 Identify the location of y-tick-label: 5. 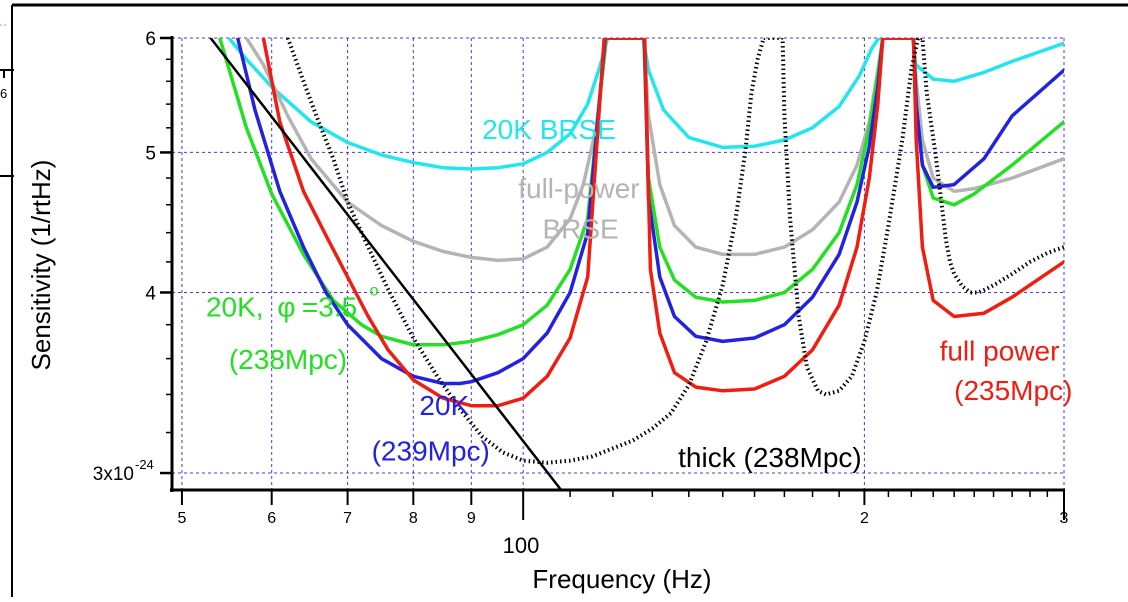
(150, 153).